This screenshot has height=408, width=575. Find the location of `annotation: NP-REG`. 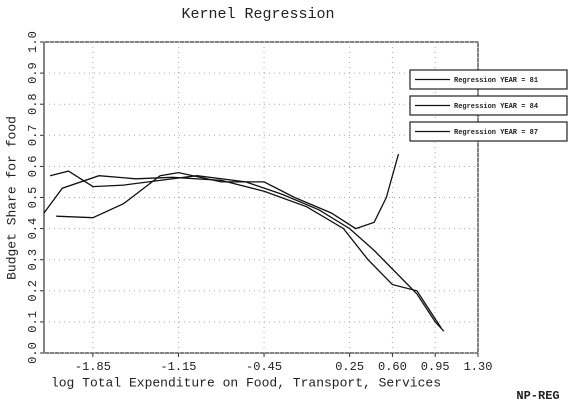

annotation: NP-REG is located at coordinates (537, 396).